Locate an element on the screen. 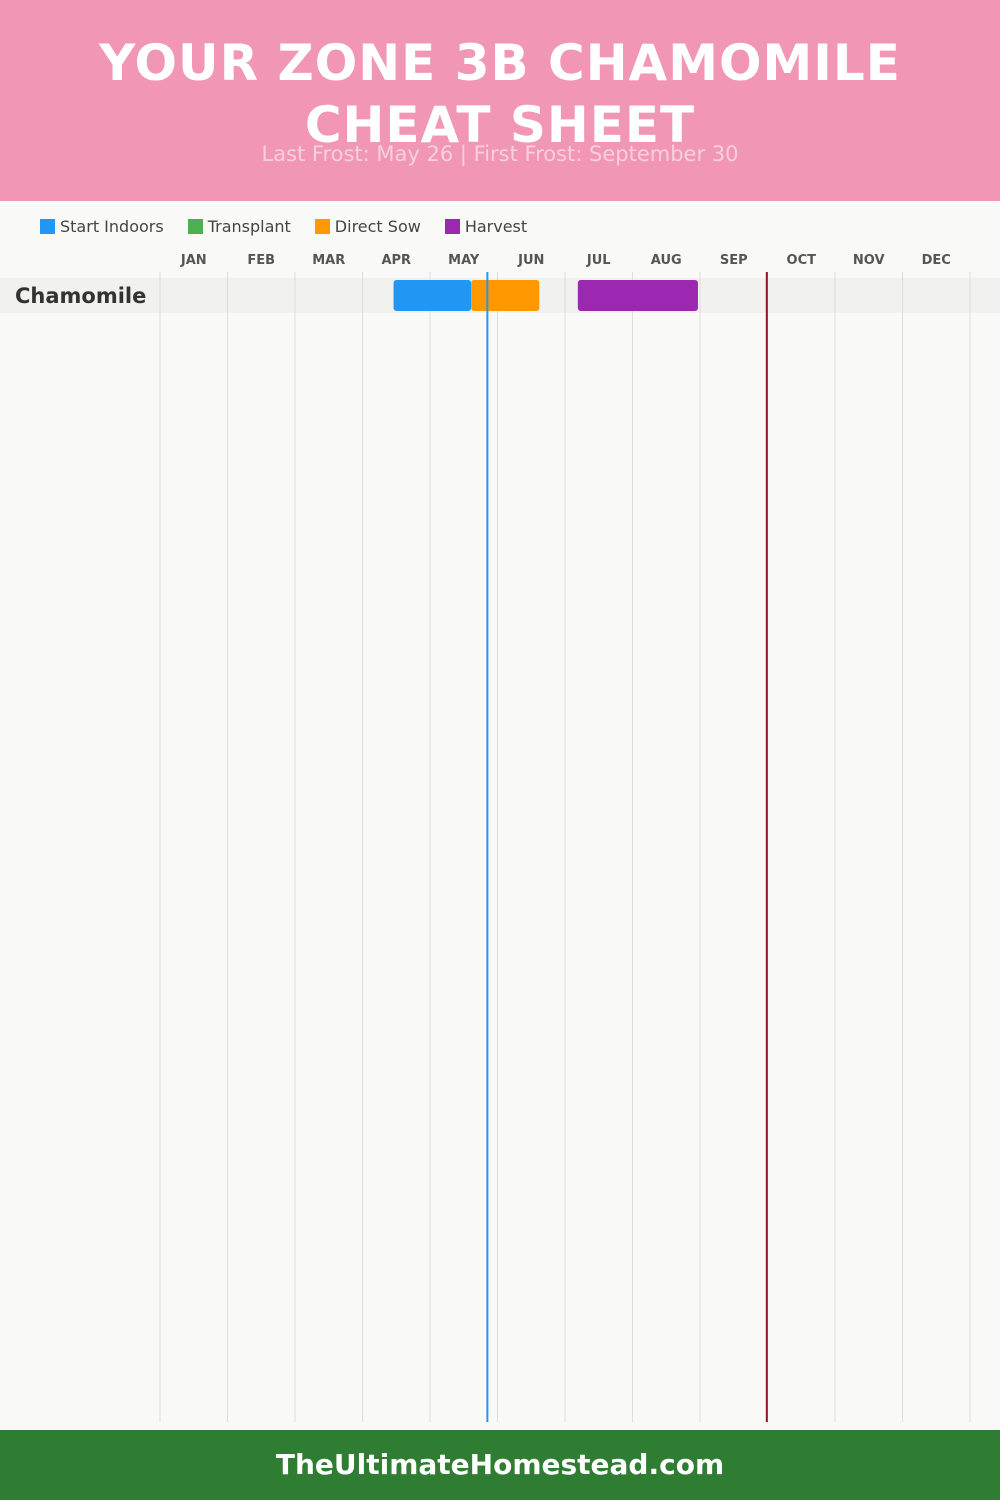 This screenshot has width=1000, height=1500. task-bar-start-indoors is located at coordinates (432, 295).